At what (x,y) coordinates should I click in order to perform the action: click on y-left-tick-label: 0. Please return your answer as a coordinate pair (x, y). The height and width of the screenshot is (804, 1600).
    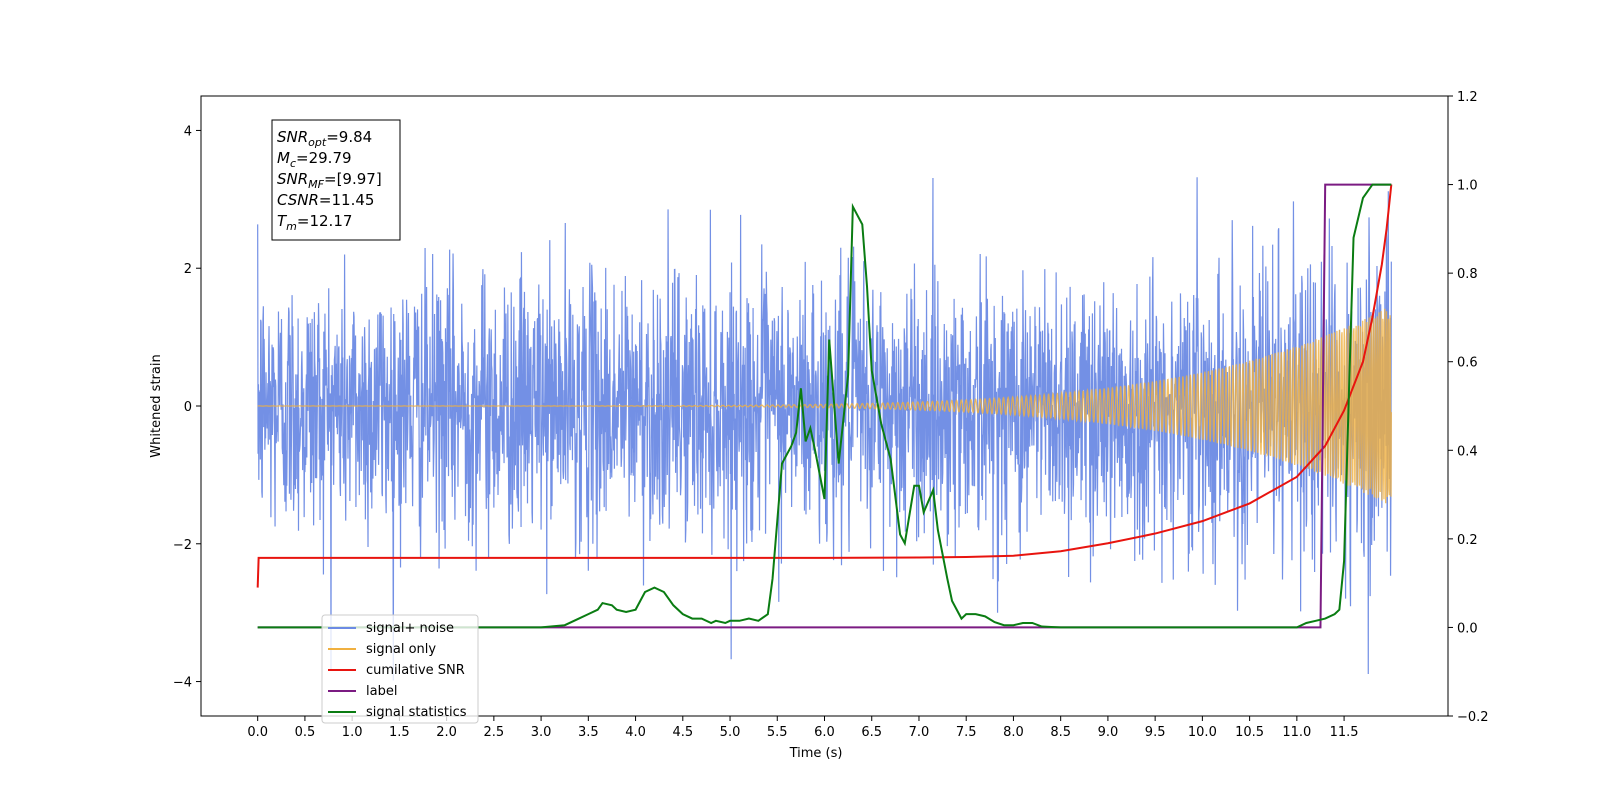
    Looking at the image, I should click on (188, 407).